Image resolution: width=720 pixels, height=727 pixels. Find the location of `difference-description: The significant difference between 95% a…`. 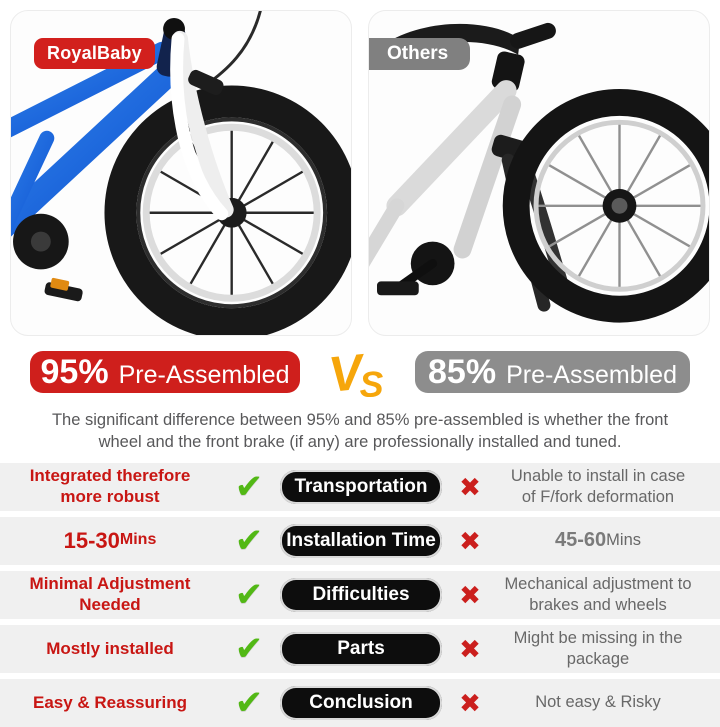

difference-description: The significant difference between 95% a… is located at coordinates (360, 431).